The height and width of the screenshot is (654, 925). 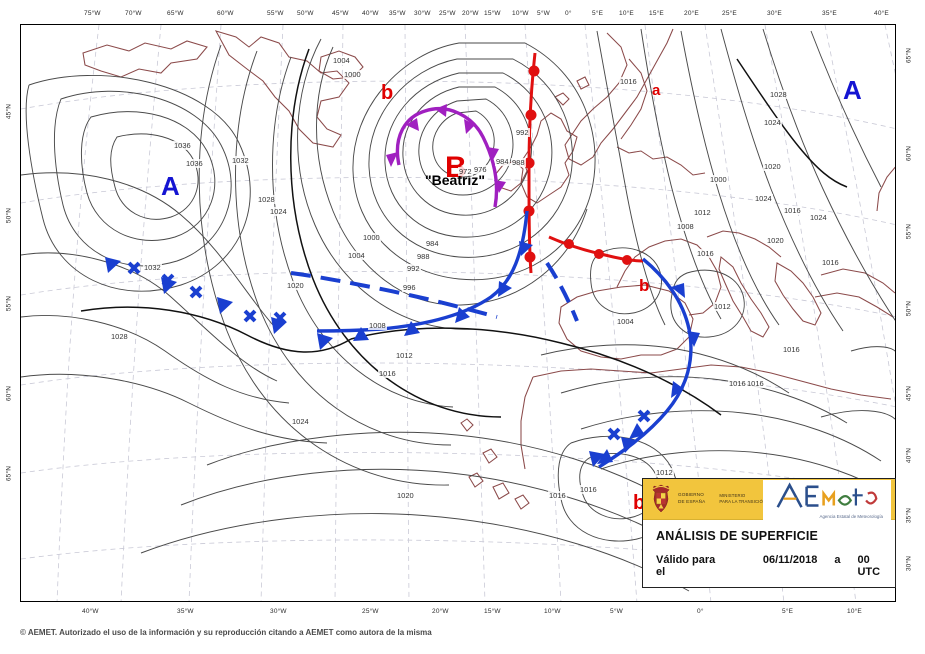 I want to click on longitude-tick-bottom: 10°E, so click(x=854, y=611).